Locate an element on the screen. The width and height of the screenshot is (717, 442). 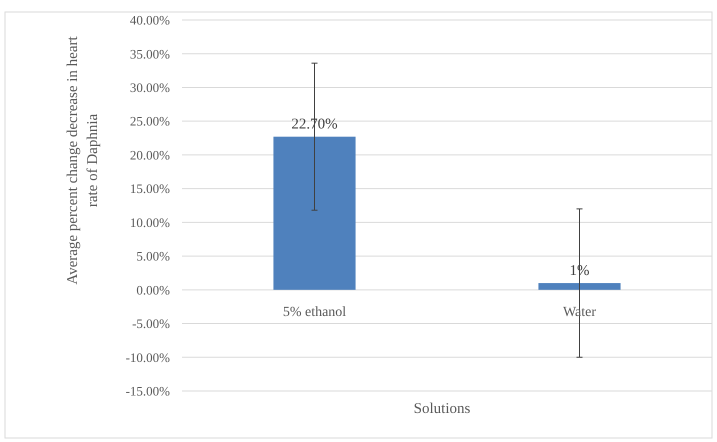
y-tick-label: 0.00% is located at coordinates (153, 290).